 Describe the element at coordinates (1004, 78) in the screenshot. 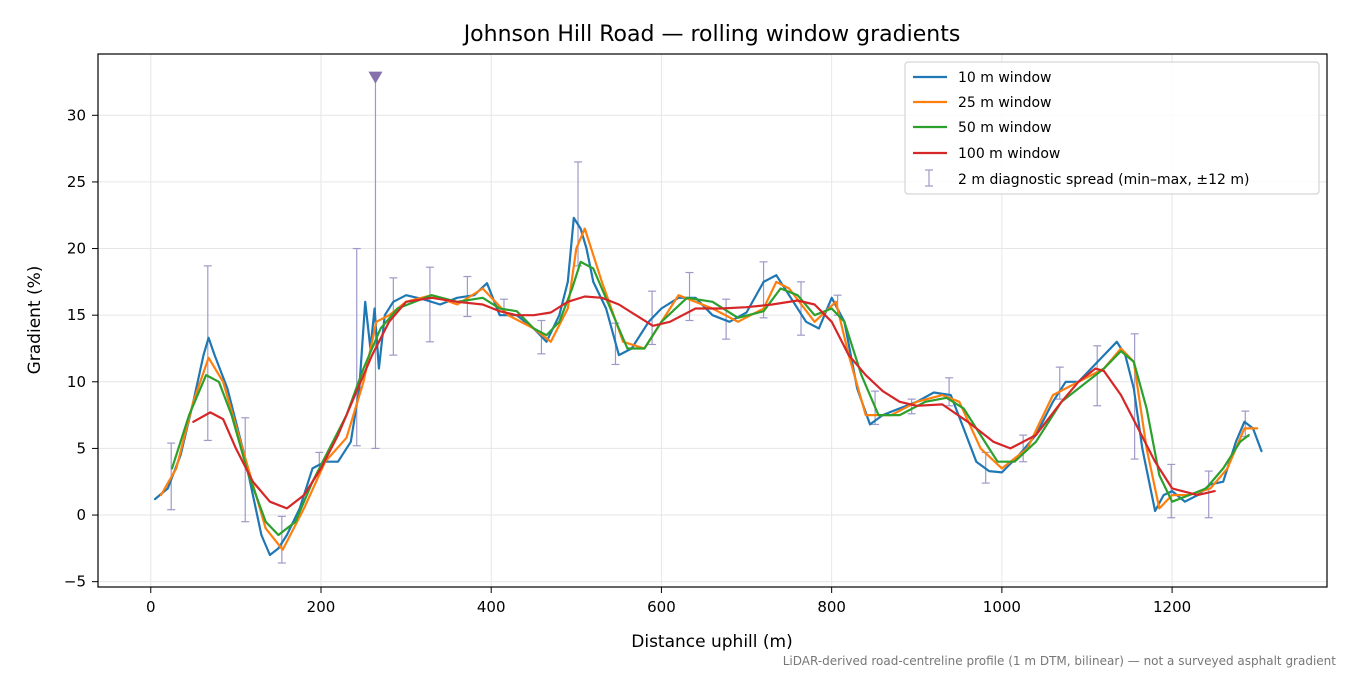

I see `legend-label-10m: 10 m window` at that location.